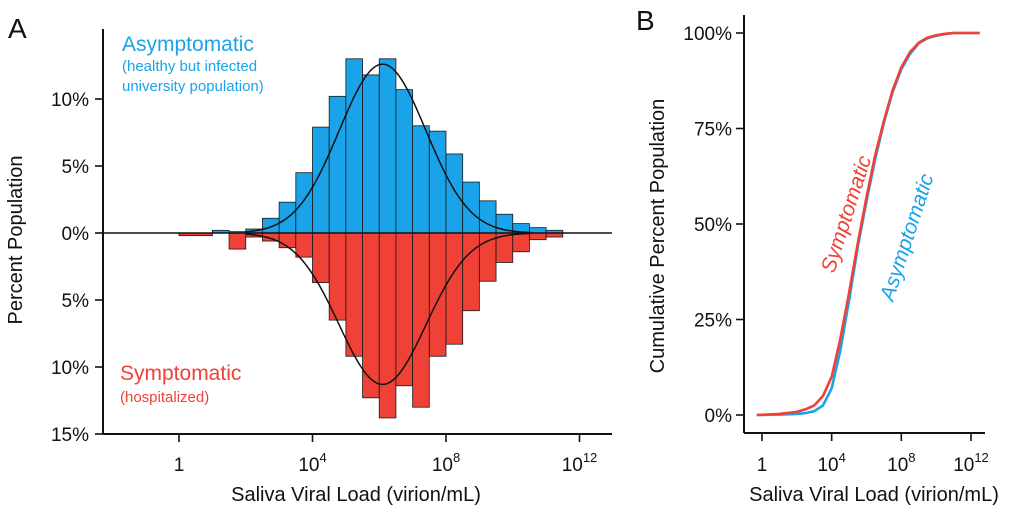 The height and width of the screenshot is (519, 1024). Describe the element at coordinates (719, 416) in the screenshot. I see `panel-b-y-tick-label: 0%` at that location.